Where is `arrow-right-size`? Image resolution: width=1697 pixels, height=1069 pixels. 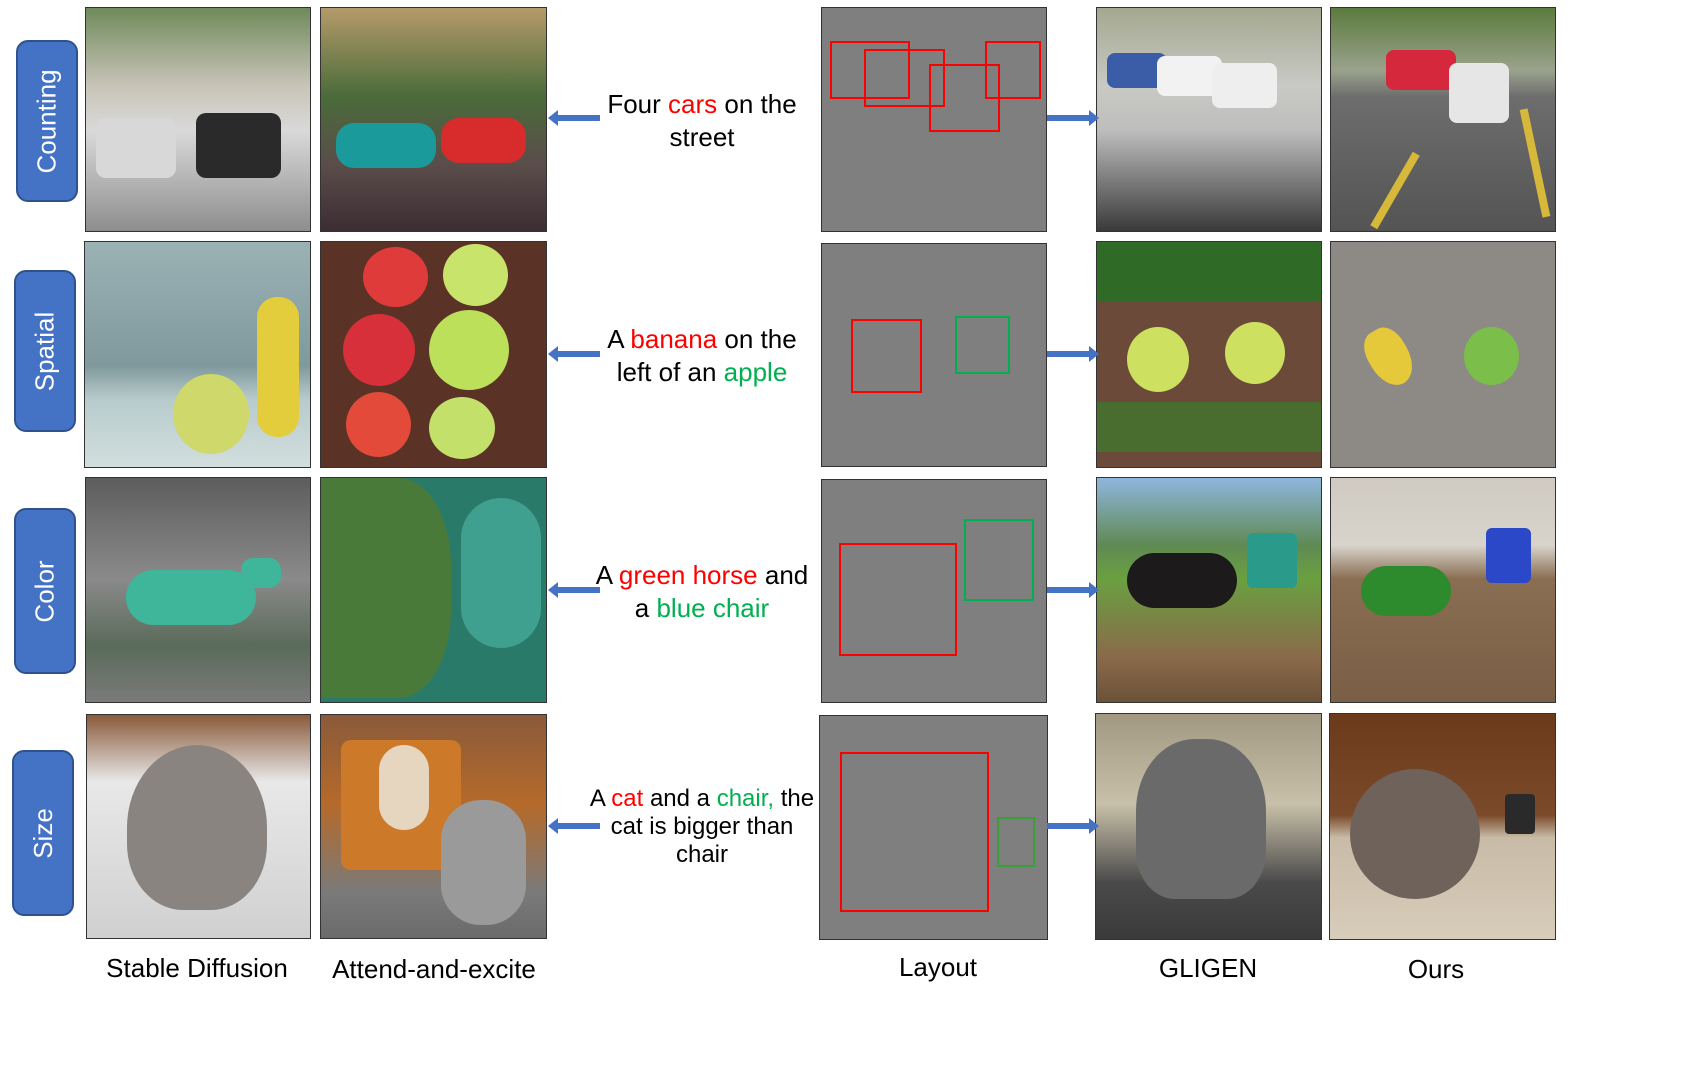
arrow-right-size is located at coordinates (1073, 826).